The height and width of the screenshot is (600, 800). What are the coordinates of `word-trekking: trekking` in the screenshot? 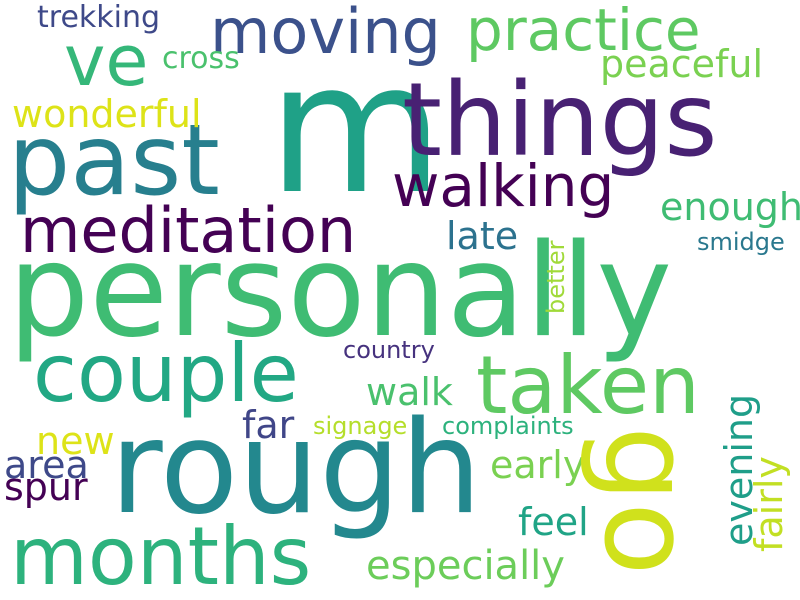 It's located at (99, 17).